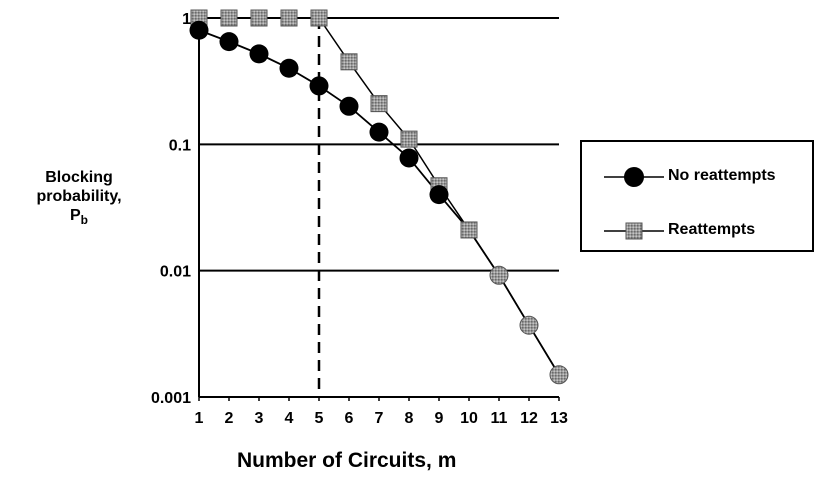 This screenshot has width=819, height=480. Describe the element at coordinates (469, 418) in the screenshot. I see `x-tick-label-10: 10` at that location.